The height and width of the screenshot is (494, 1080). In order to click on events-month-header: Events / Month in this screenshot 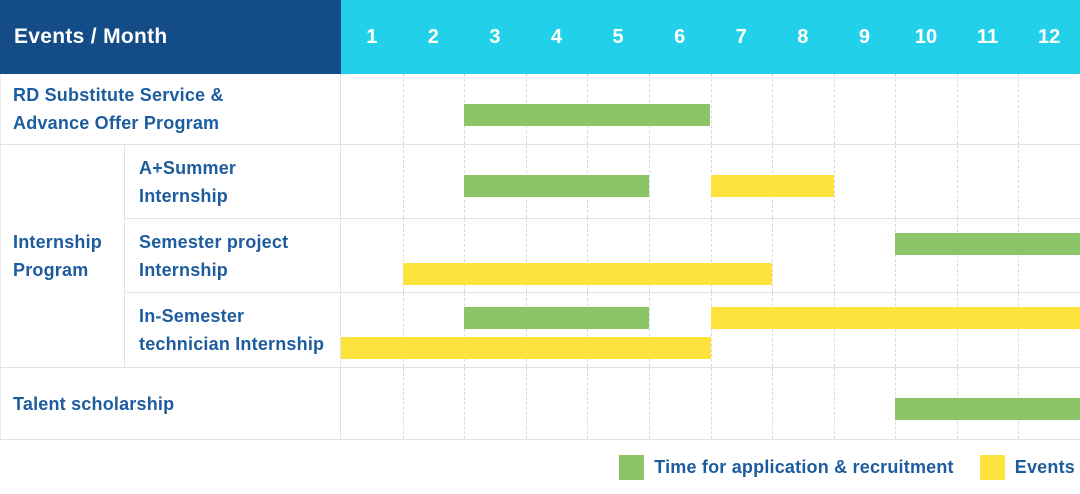, I will do `click(170, 37)`.